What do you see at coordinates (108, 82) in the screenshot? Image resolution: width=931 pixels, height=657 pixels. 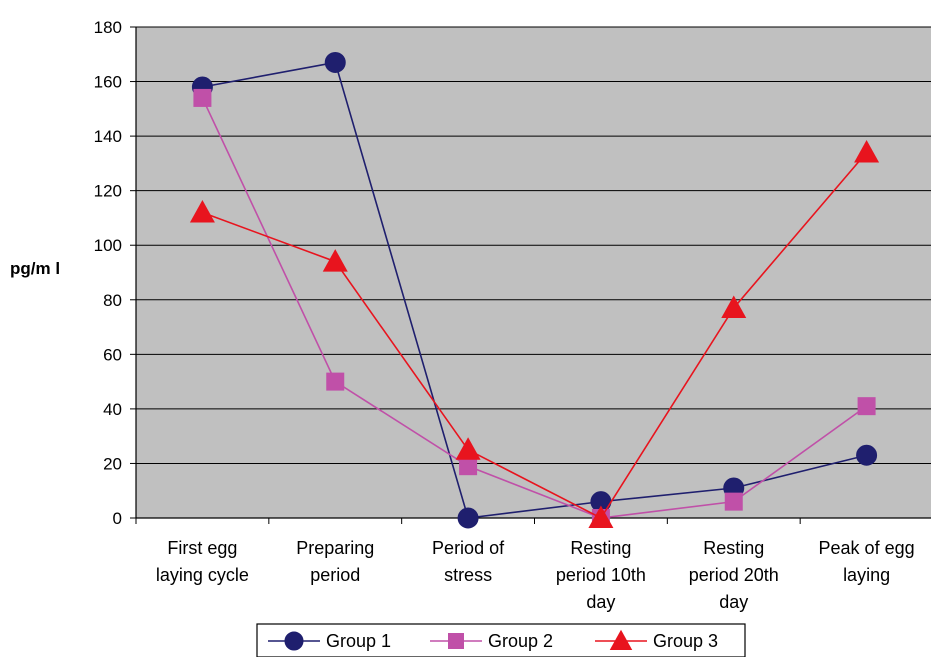 I see `y-tick-label: 160` at bounding box center [108, 82].